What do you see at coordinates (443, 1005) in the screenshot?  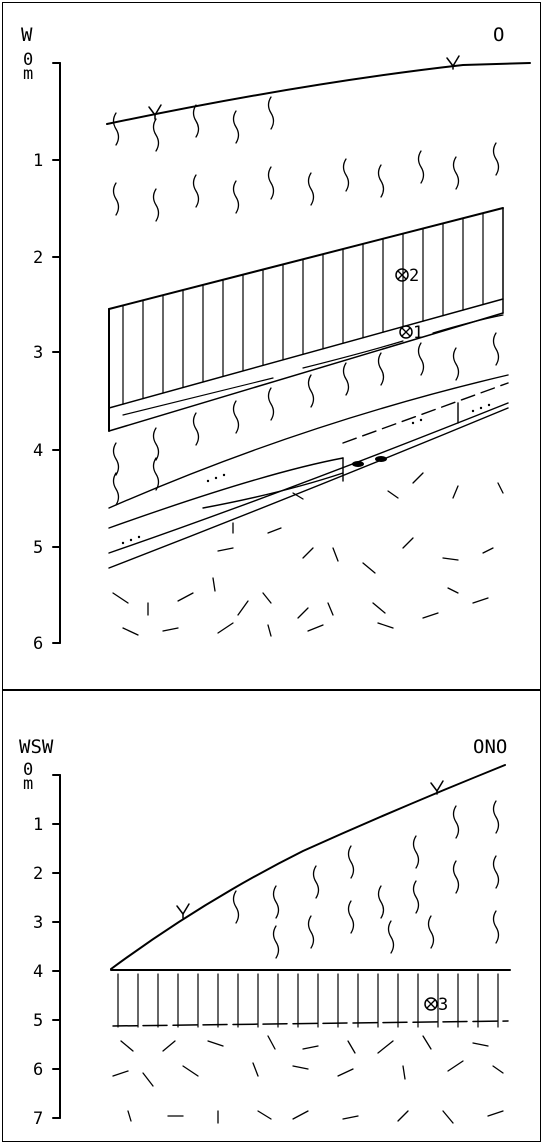 I see `sample-label: 3` at bounding box center [443, 1005].